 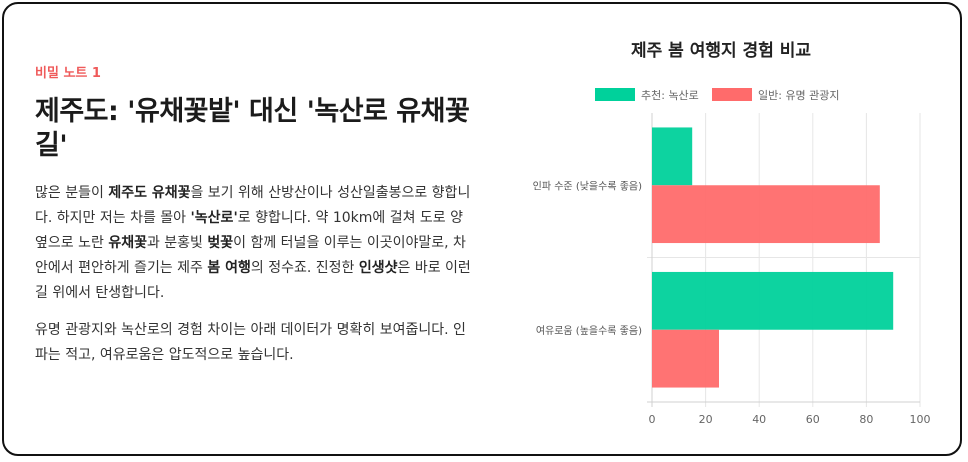 What do you see at coordinates (253, 280) in the screenshot?
I see `paragraph-text: 은 바로 이런 길 위에서 탄생합니다.` at bounding box center [253, 280].